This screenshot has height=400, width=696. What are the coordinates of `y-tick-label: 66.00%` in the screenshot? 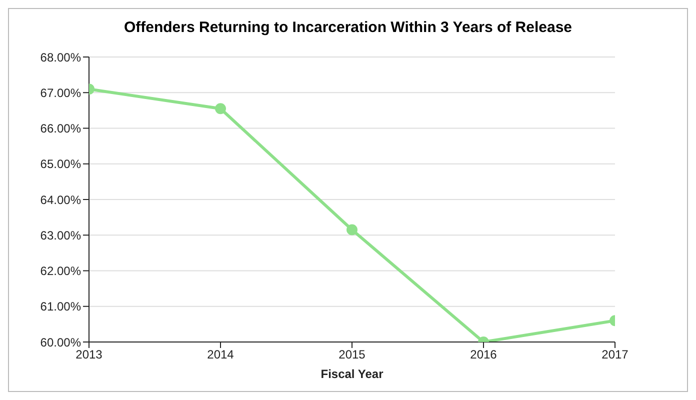 It's located at (61, 129).